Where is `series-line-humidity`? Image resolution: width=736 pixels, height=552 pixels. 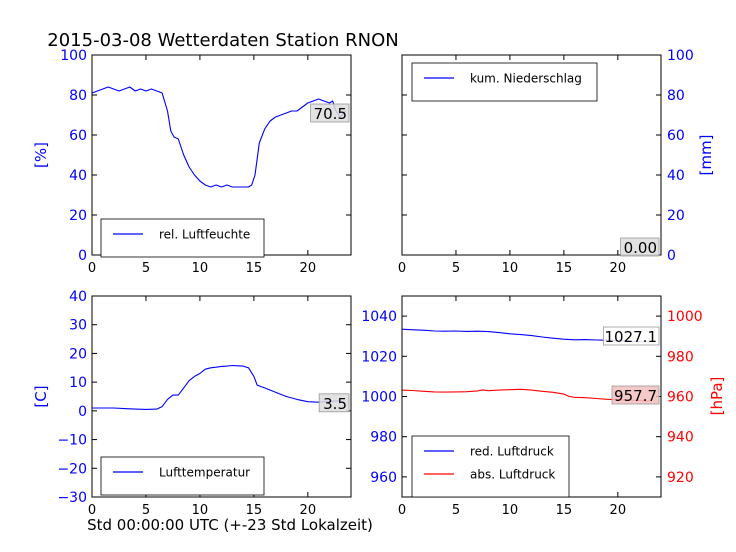 series-line-humidity is located at coordinates (219, 137).